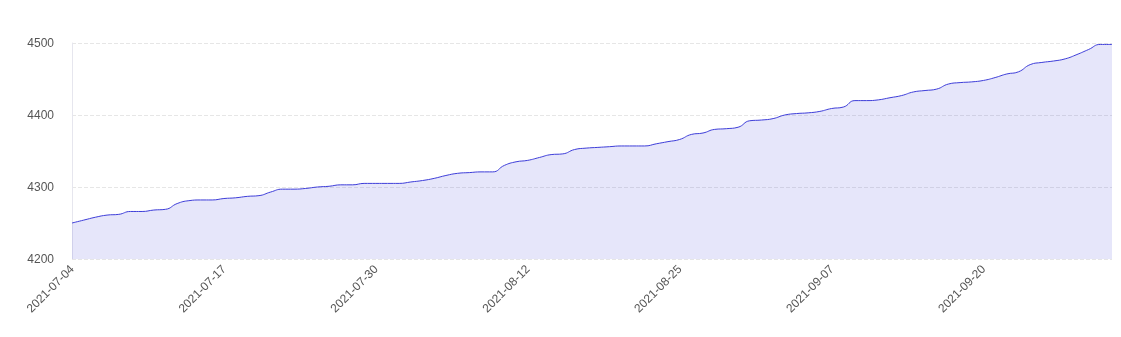  I want to click on y-tick-label: 4500, so click(41, 43).